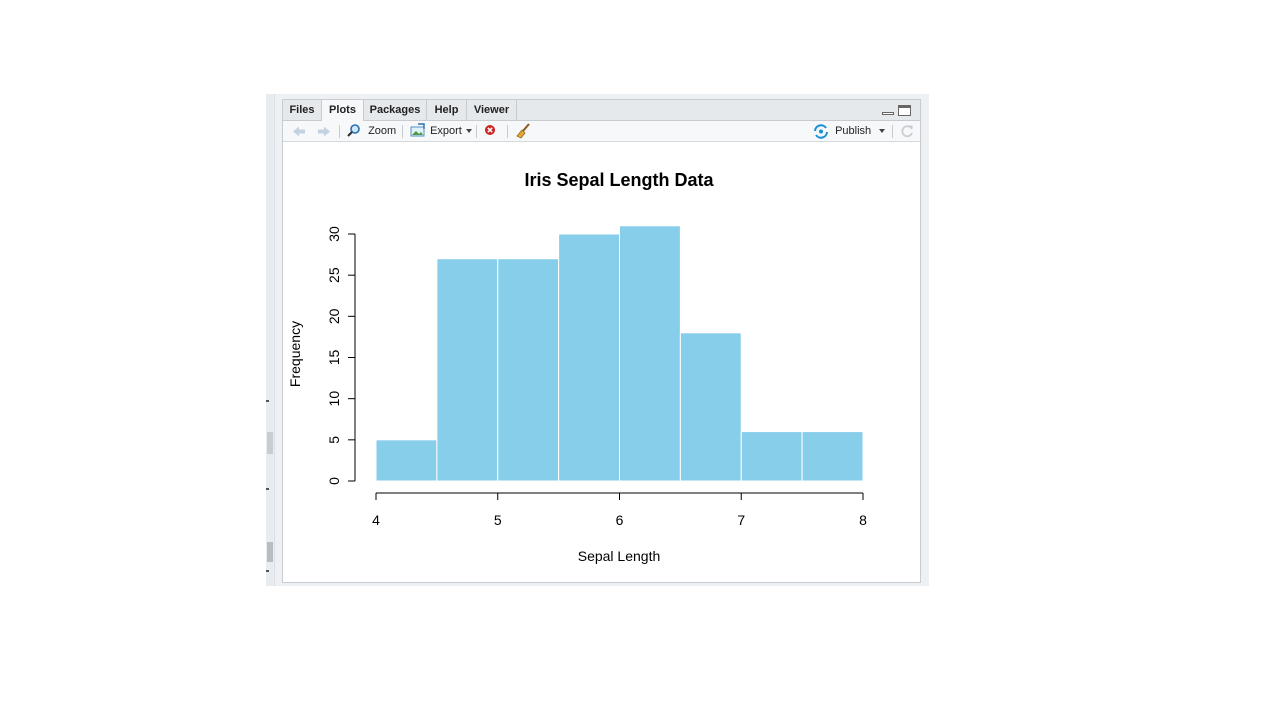 This screenshot has width=1280, height=720. I want to click on refresh-plot-button, so click(907, 131).